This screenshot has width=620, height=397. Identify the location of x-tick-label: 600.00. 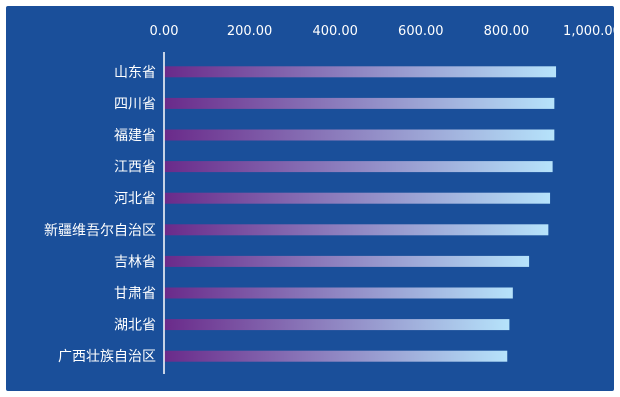
(421, 31).